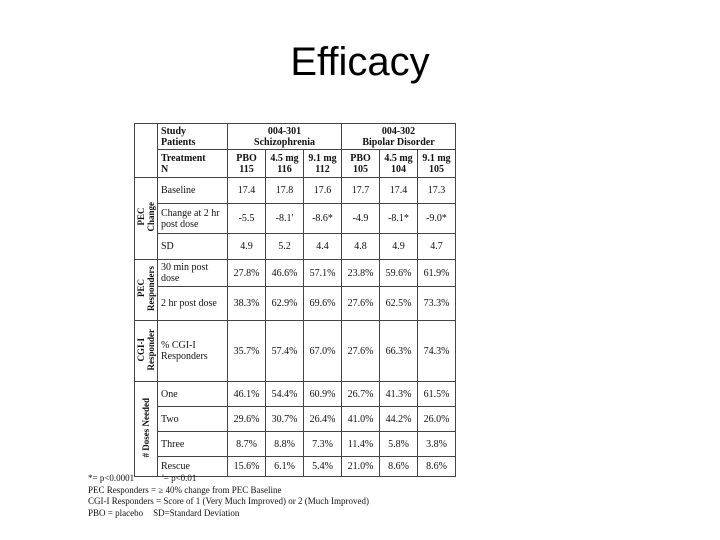 The height and width of the screenshot is (540, 720). What do you see at coordinates (192, 190) in the screenshot?
I see `row-label: Baseline` at bounding box center [192, 190].